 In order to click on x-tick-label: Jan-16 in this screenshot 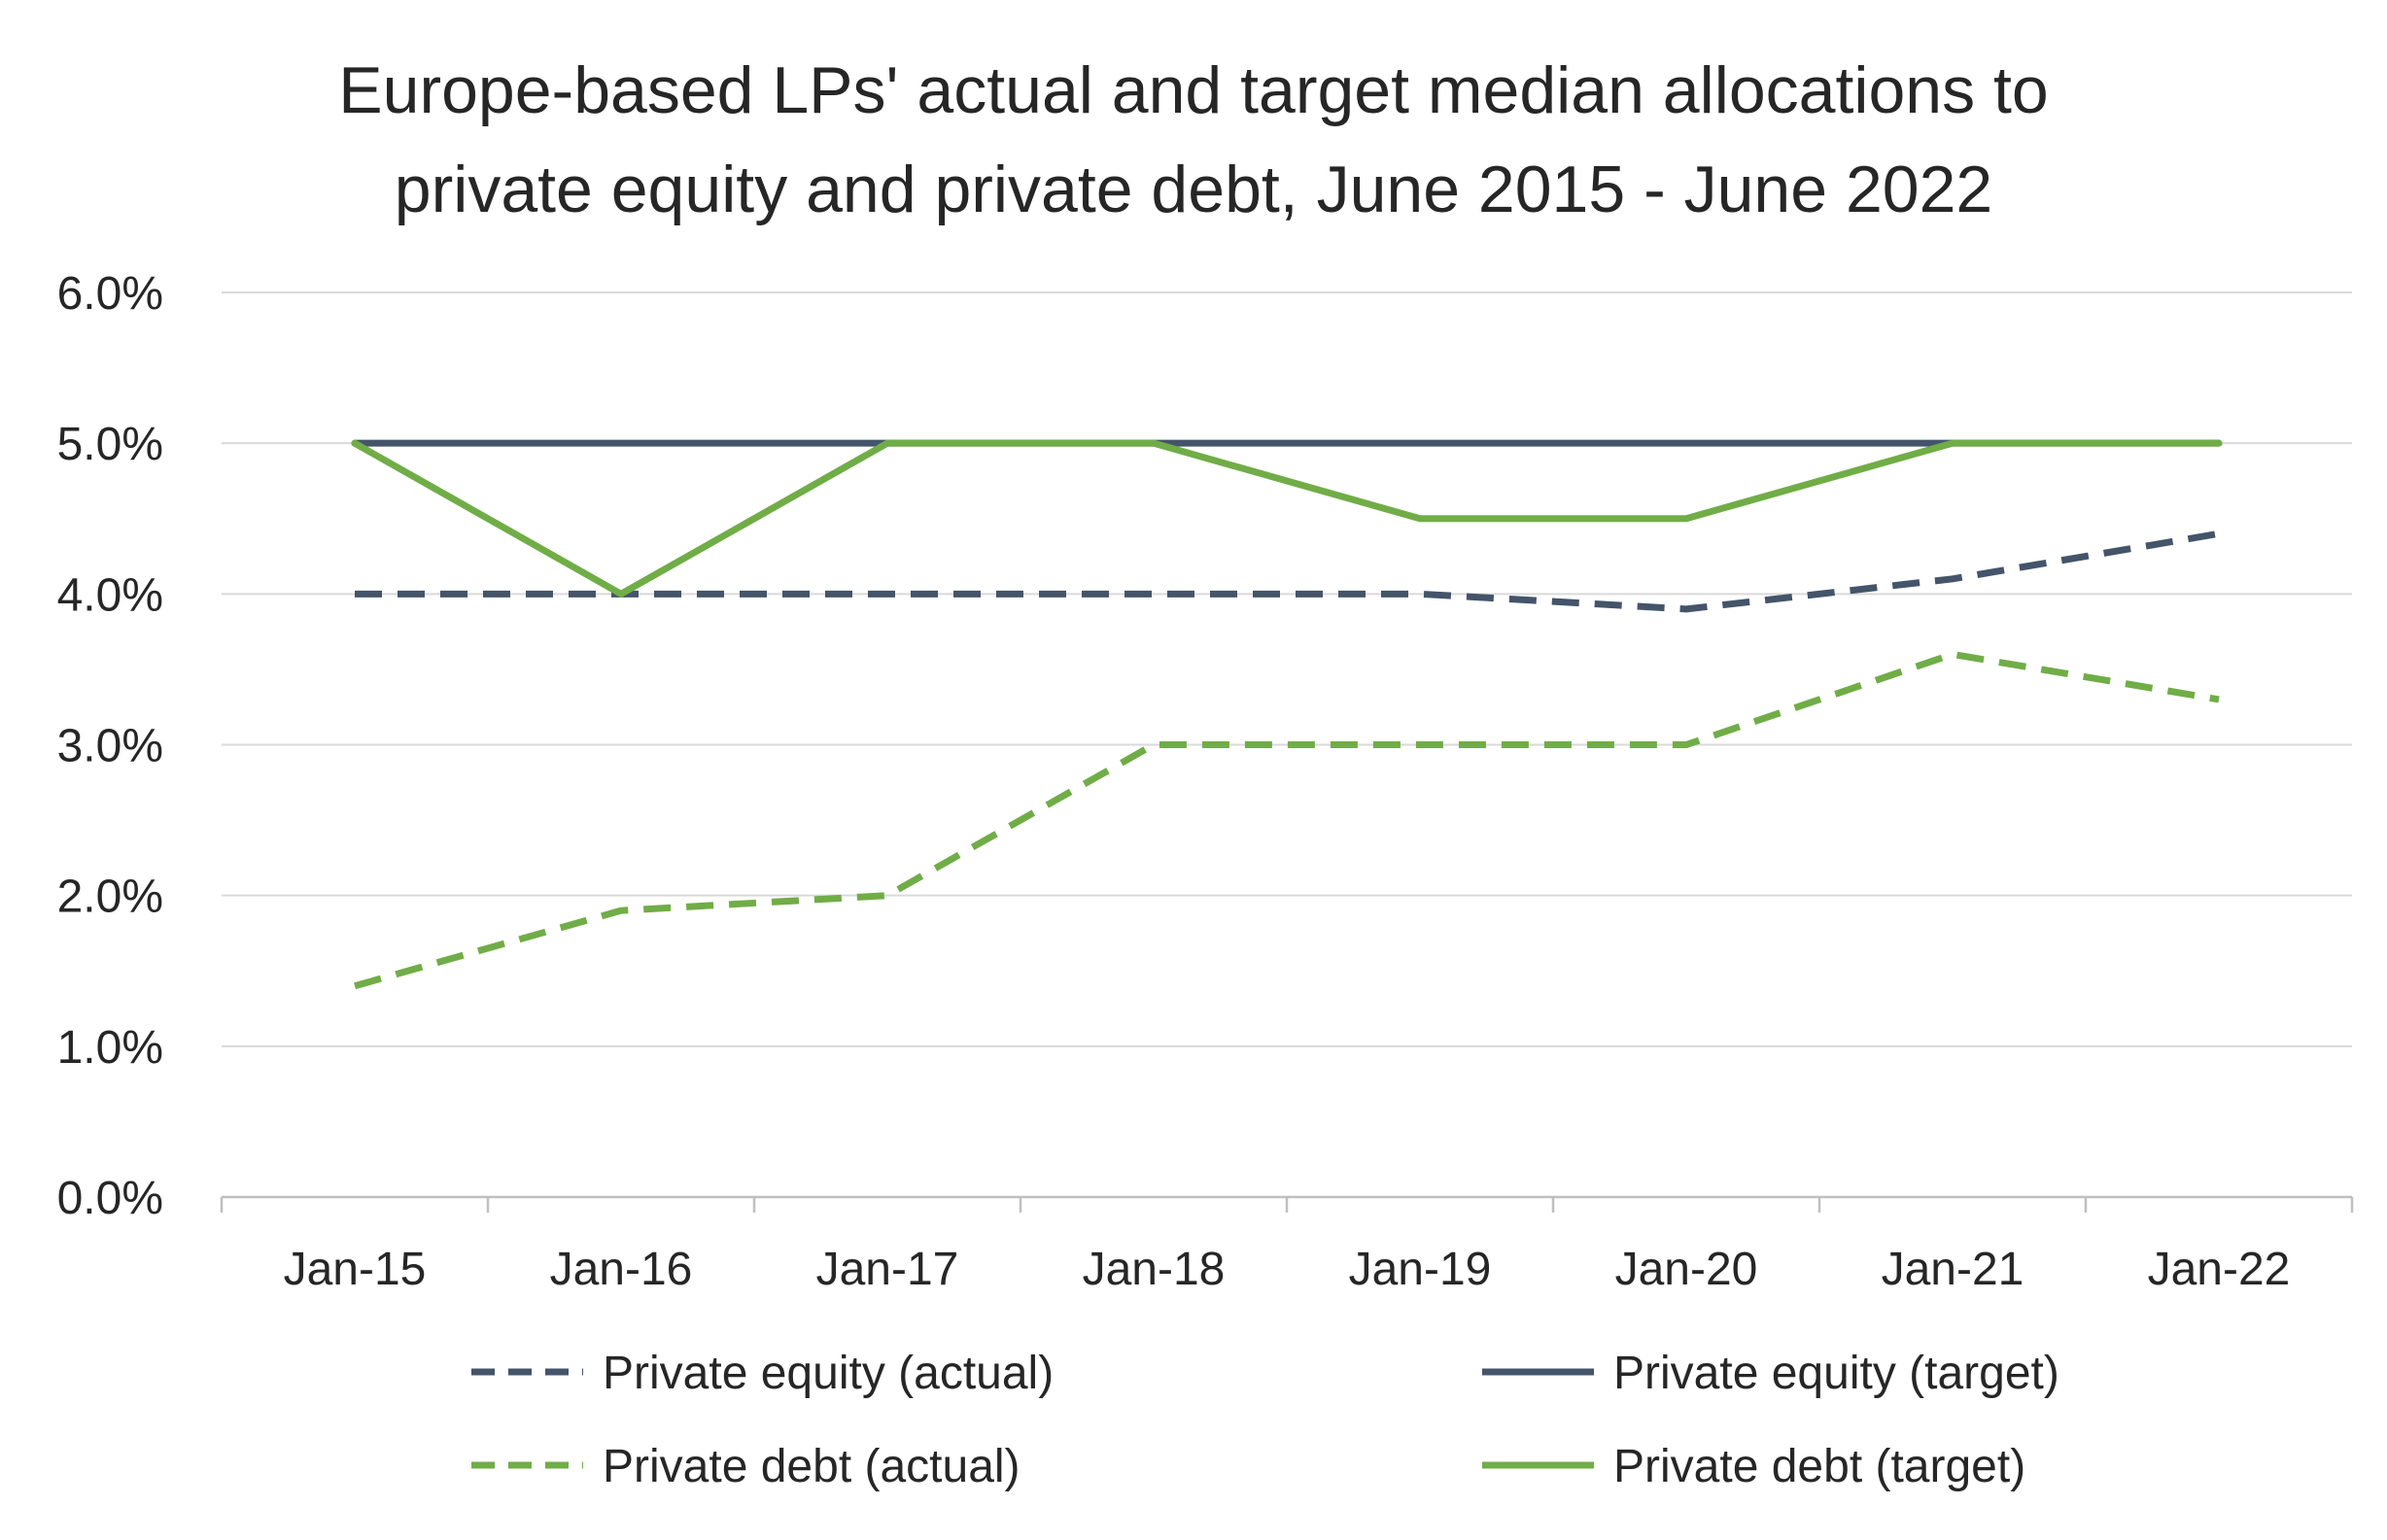, I will do `click(621, 1269)`.